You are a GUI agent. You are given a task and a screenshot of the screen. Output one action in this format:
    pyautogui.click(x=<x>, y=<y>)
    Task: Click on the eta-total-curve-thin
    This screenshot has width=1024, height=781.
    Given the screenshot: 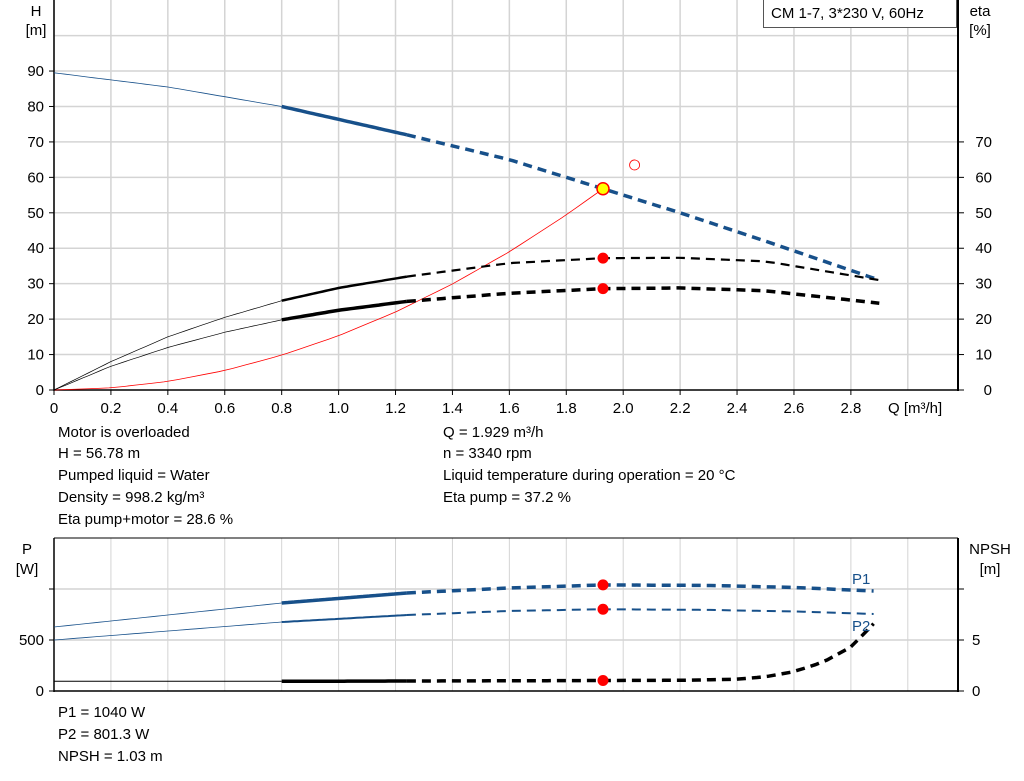 What is the action you would take?
    pyautogui.click(x=167, y=355)
    